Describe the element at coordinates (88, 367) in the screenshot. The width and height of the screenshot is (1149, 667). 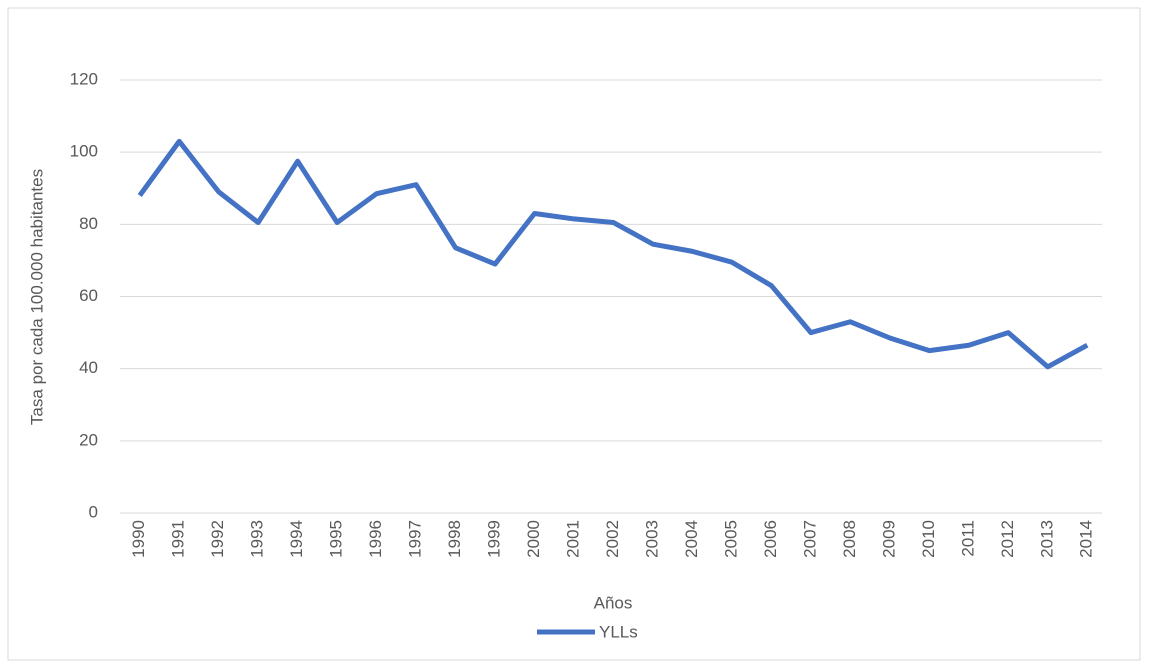
I see `y-tick-label: 40` at that location.